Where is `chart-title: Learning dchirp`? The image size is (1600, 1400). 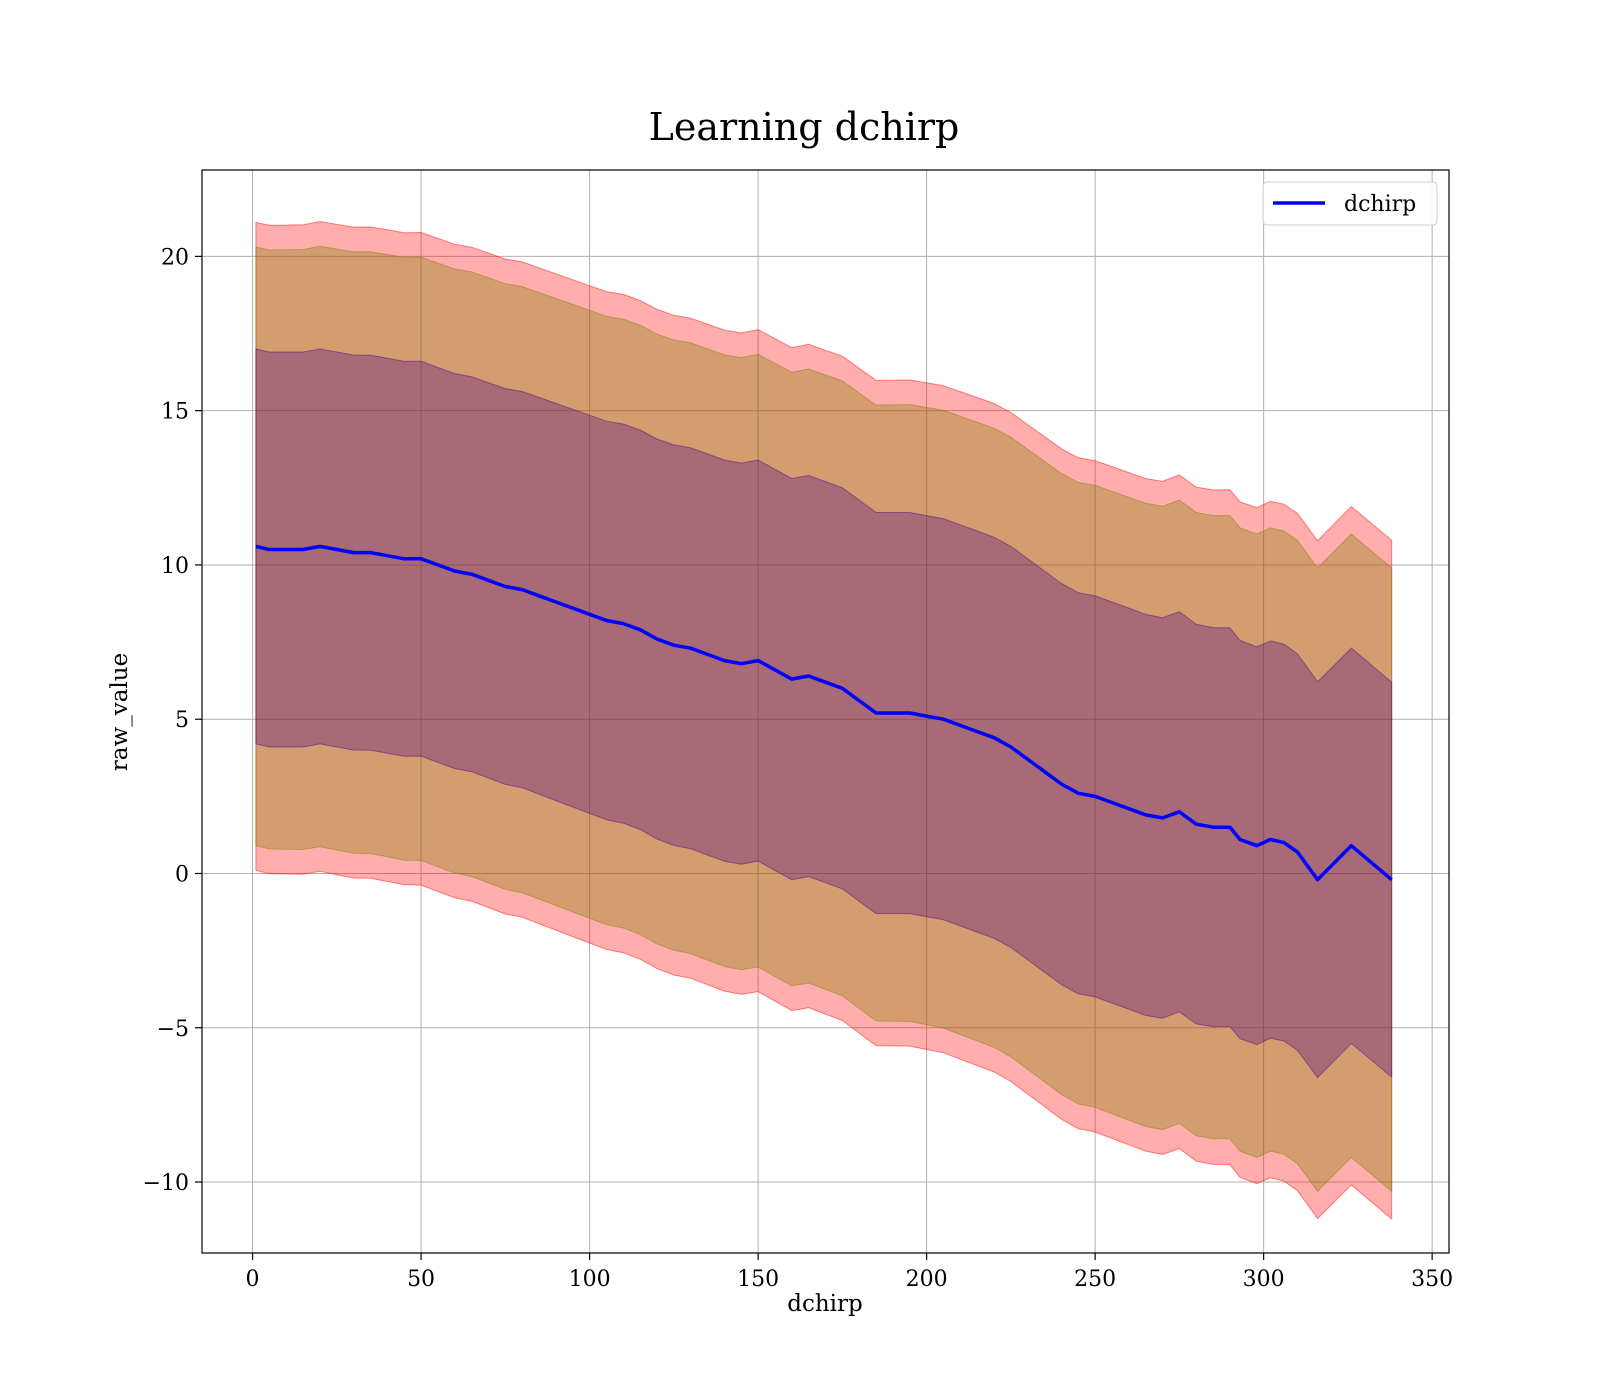 chart-title: Learning dchirp is located at coordinates (804, 127).